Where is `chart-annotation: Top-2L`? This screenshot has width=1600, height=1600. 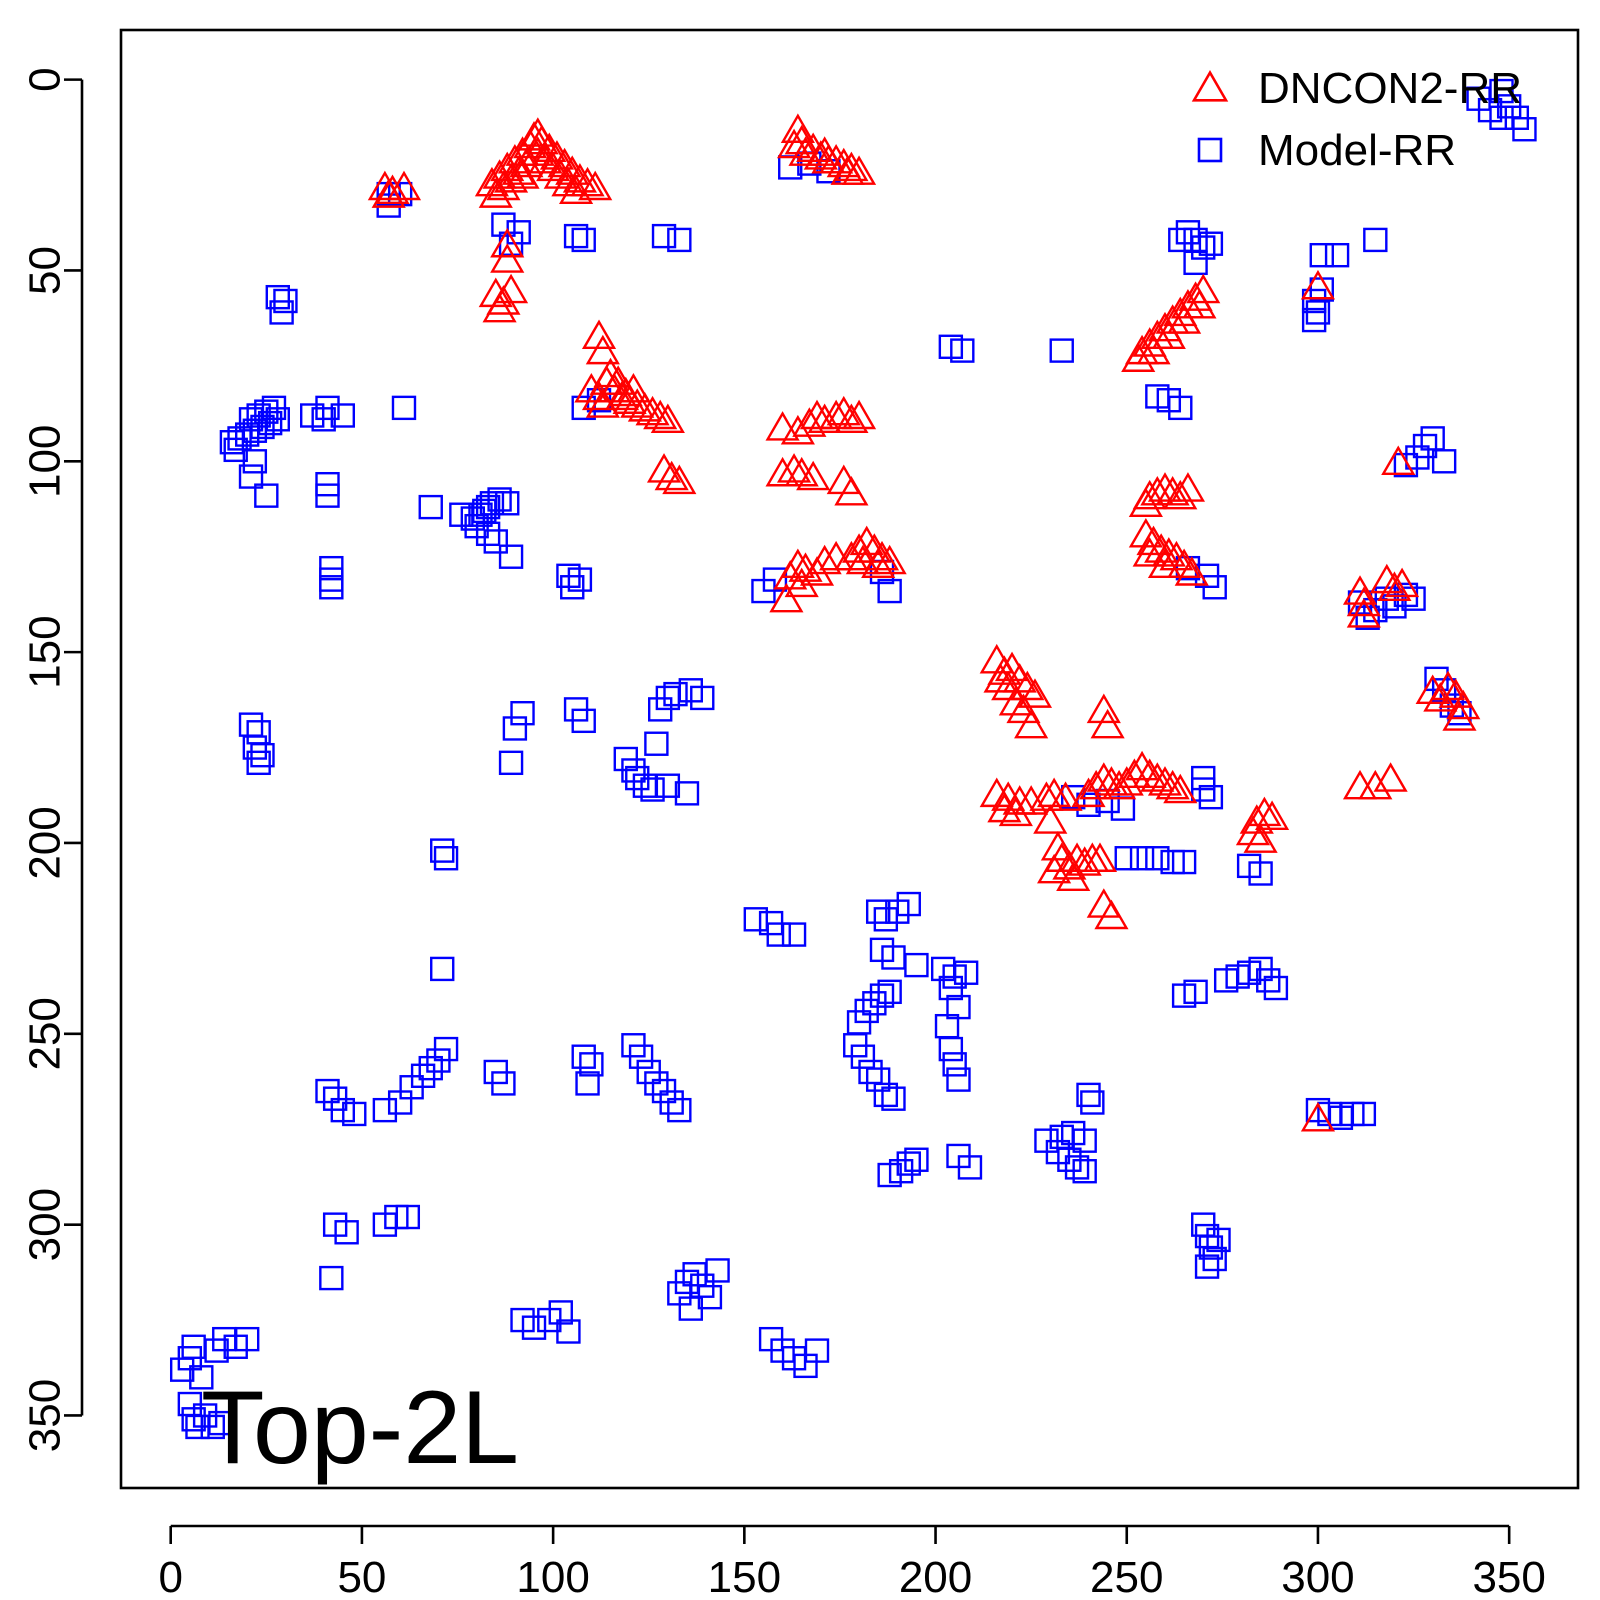
chart-annotation: Top-2L is located at coordinates (360, 1428).